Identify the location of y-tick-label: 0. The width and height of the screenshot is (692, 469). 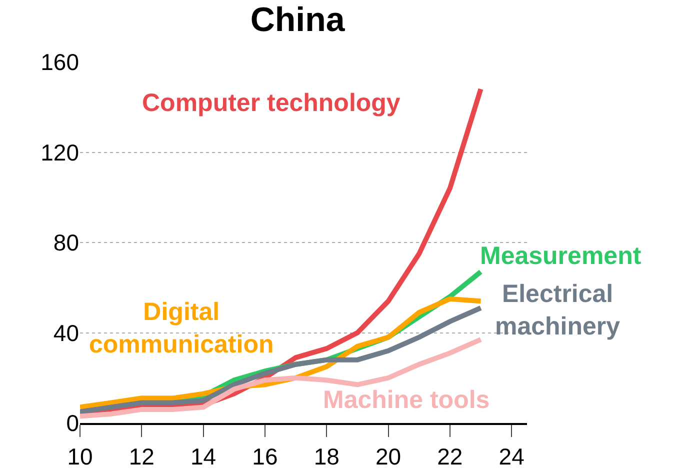
(72, 423).